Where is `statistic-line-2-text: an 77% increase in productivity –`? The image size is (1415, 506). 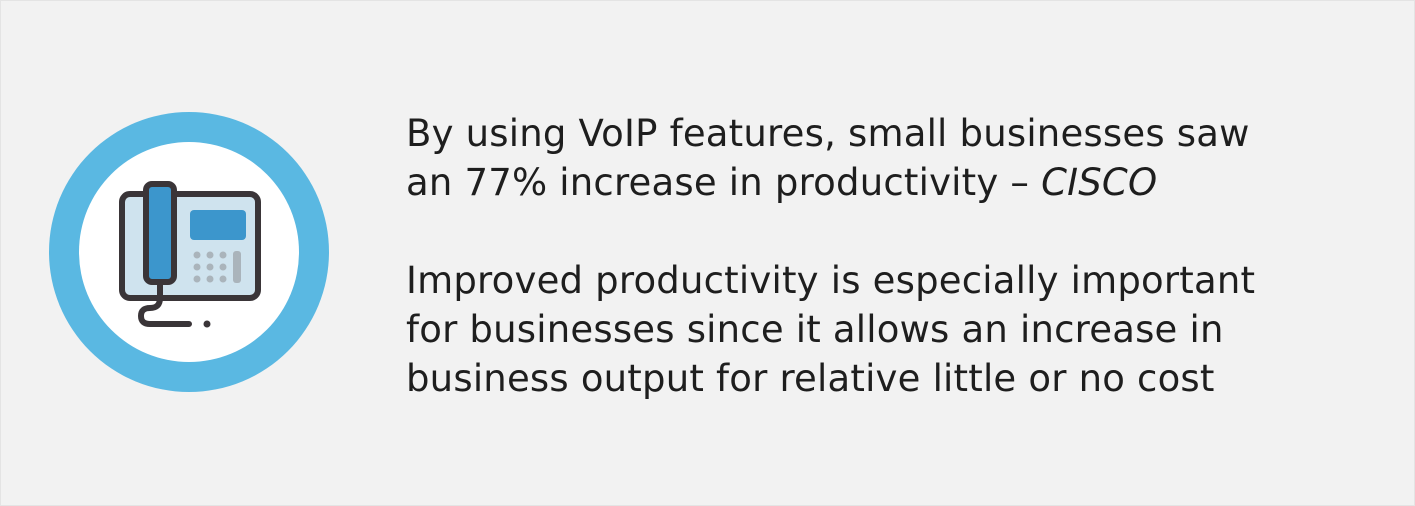 statistic-line-2-text: an 77% increase in productivity – is located at coordinates (724, 182).